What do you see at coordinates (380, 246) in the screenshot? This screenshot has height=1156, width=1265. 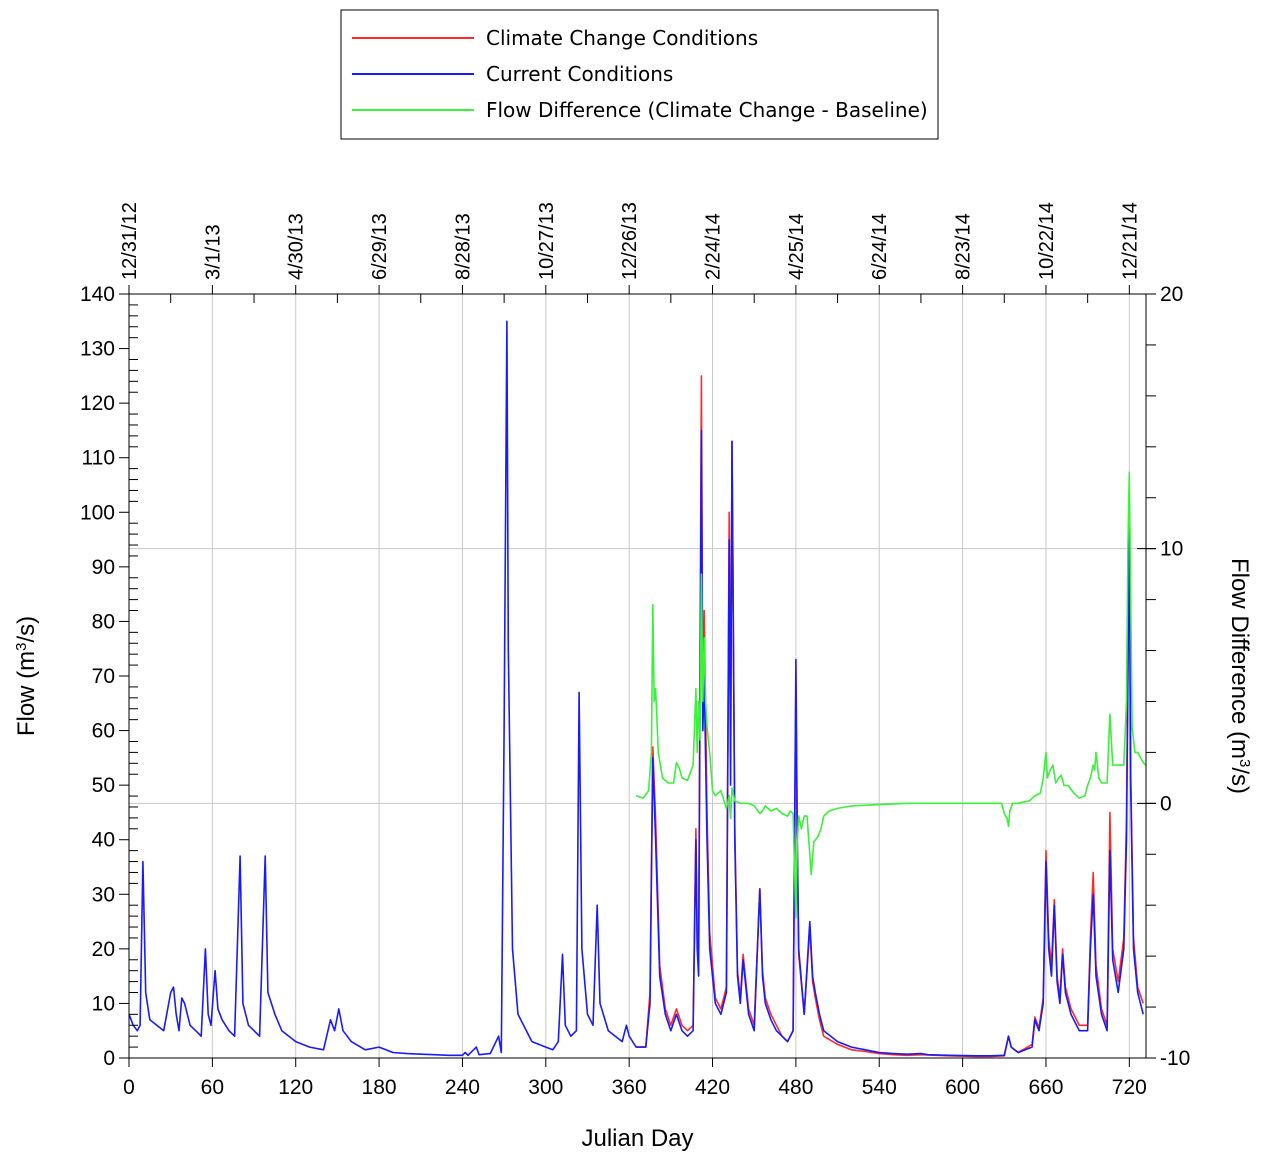 I see `top-date-label-180: 6/29/13` at bounding box center [380, 246].